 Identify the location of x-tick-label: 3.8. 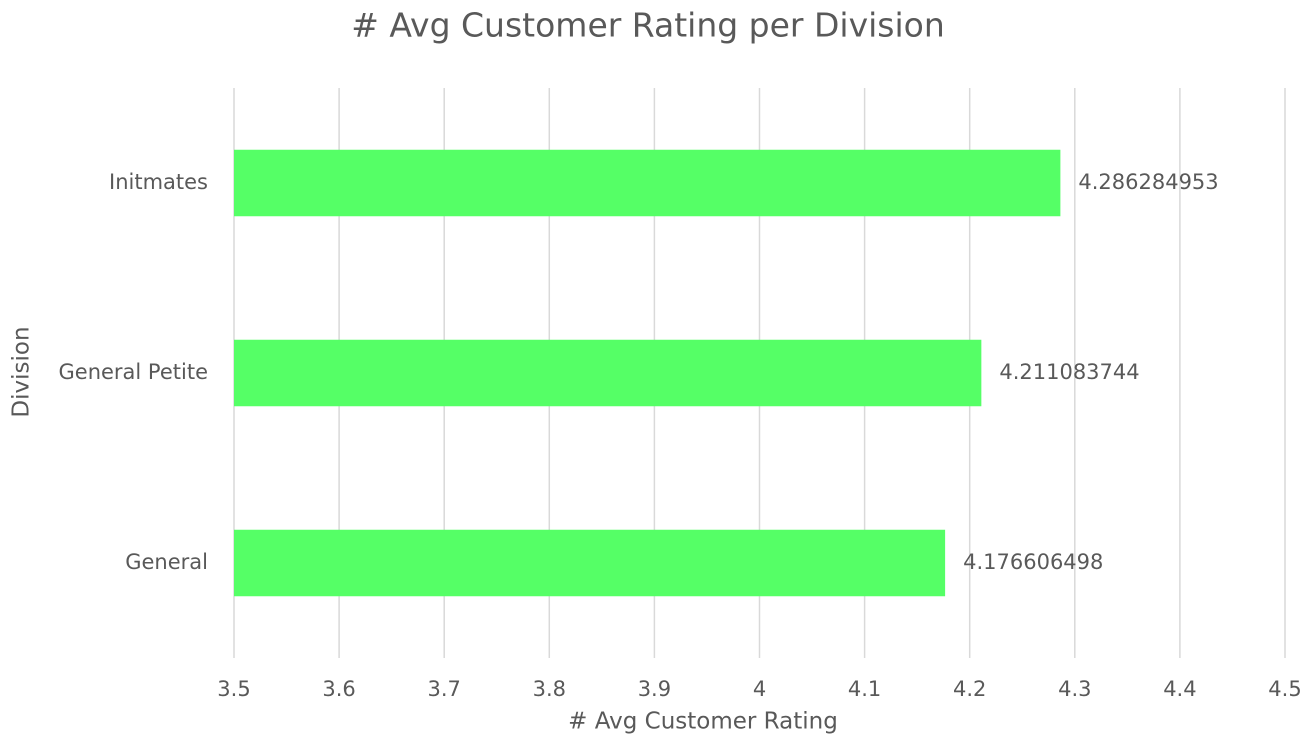
(549, 689).